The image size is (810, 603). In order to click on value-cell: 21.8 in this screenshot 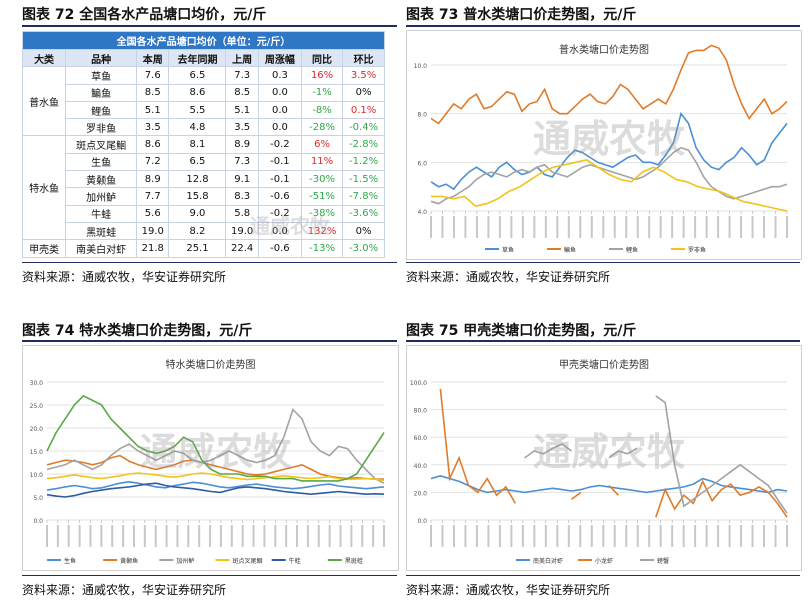, I will do `click(153, 248)`.